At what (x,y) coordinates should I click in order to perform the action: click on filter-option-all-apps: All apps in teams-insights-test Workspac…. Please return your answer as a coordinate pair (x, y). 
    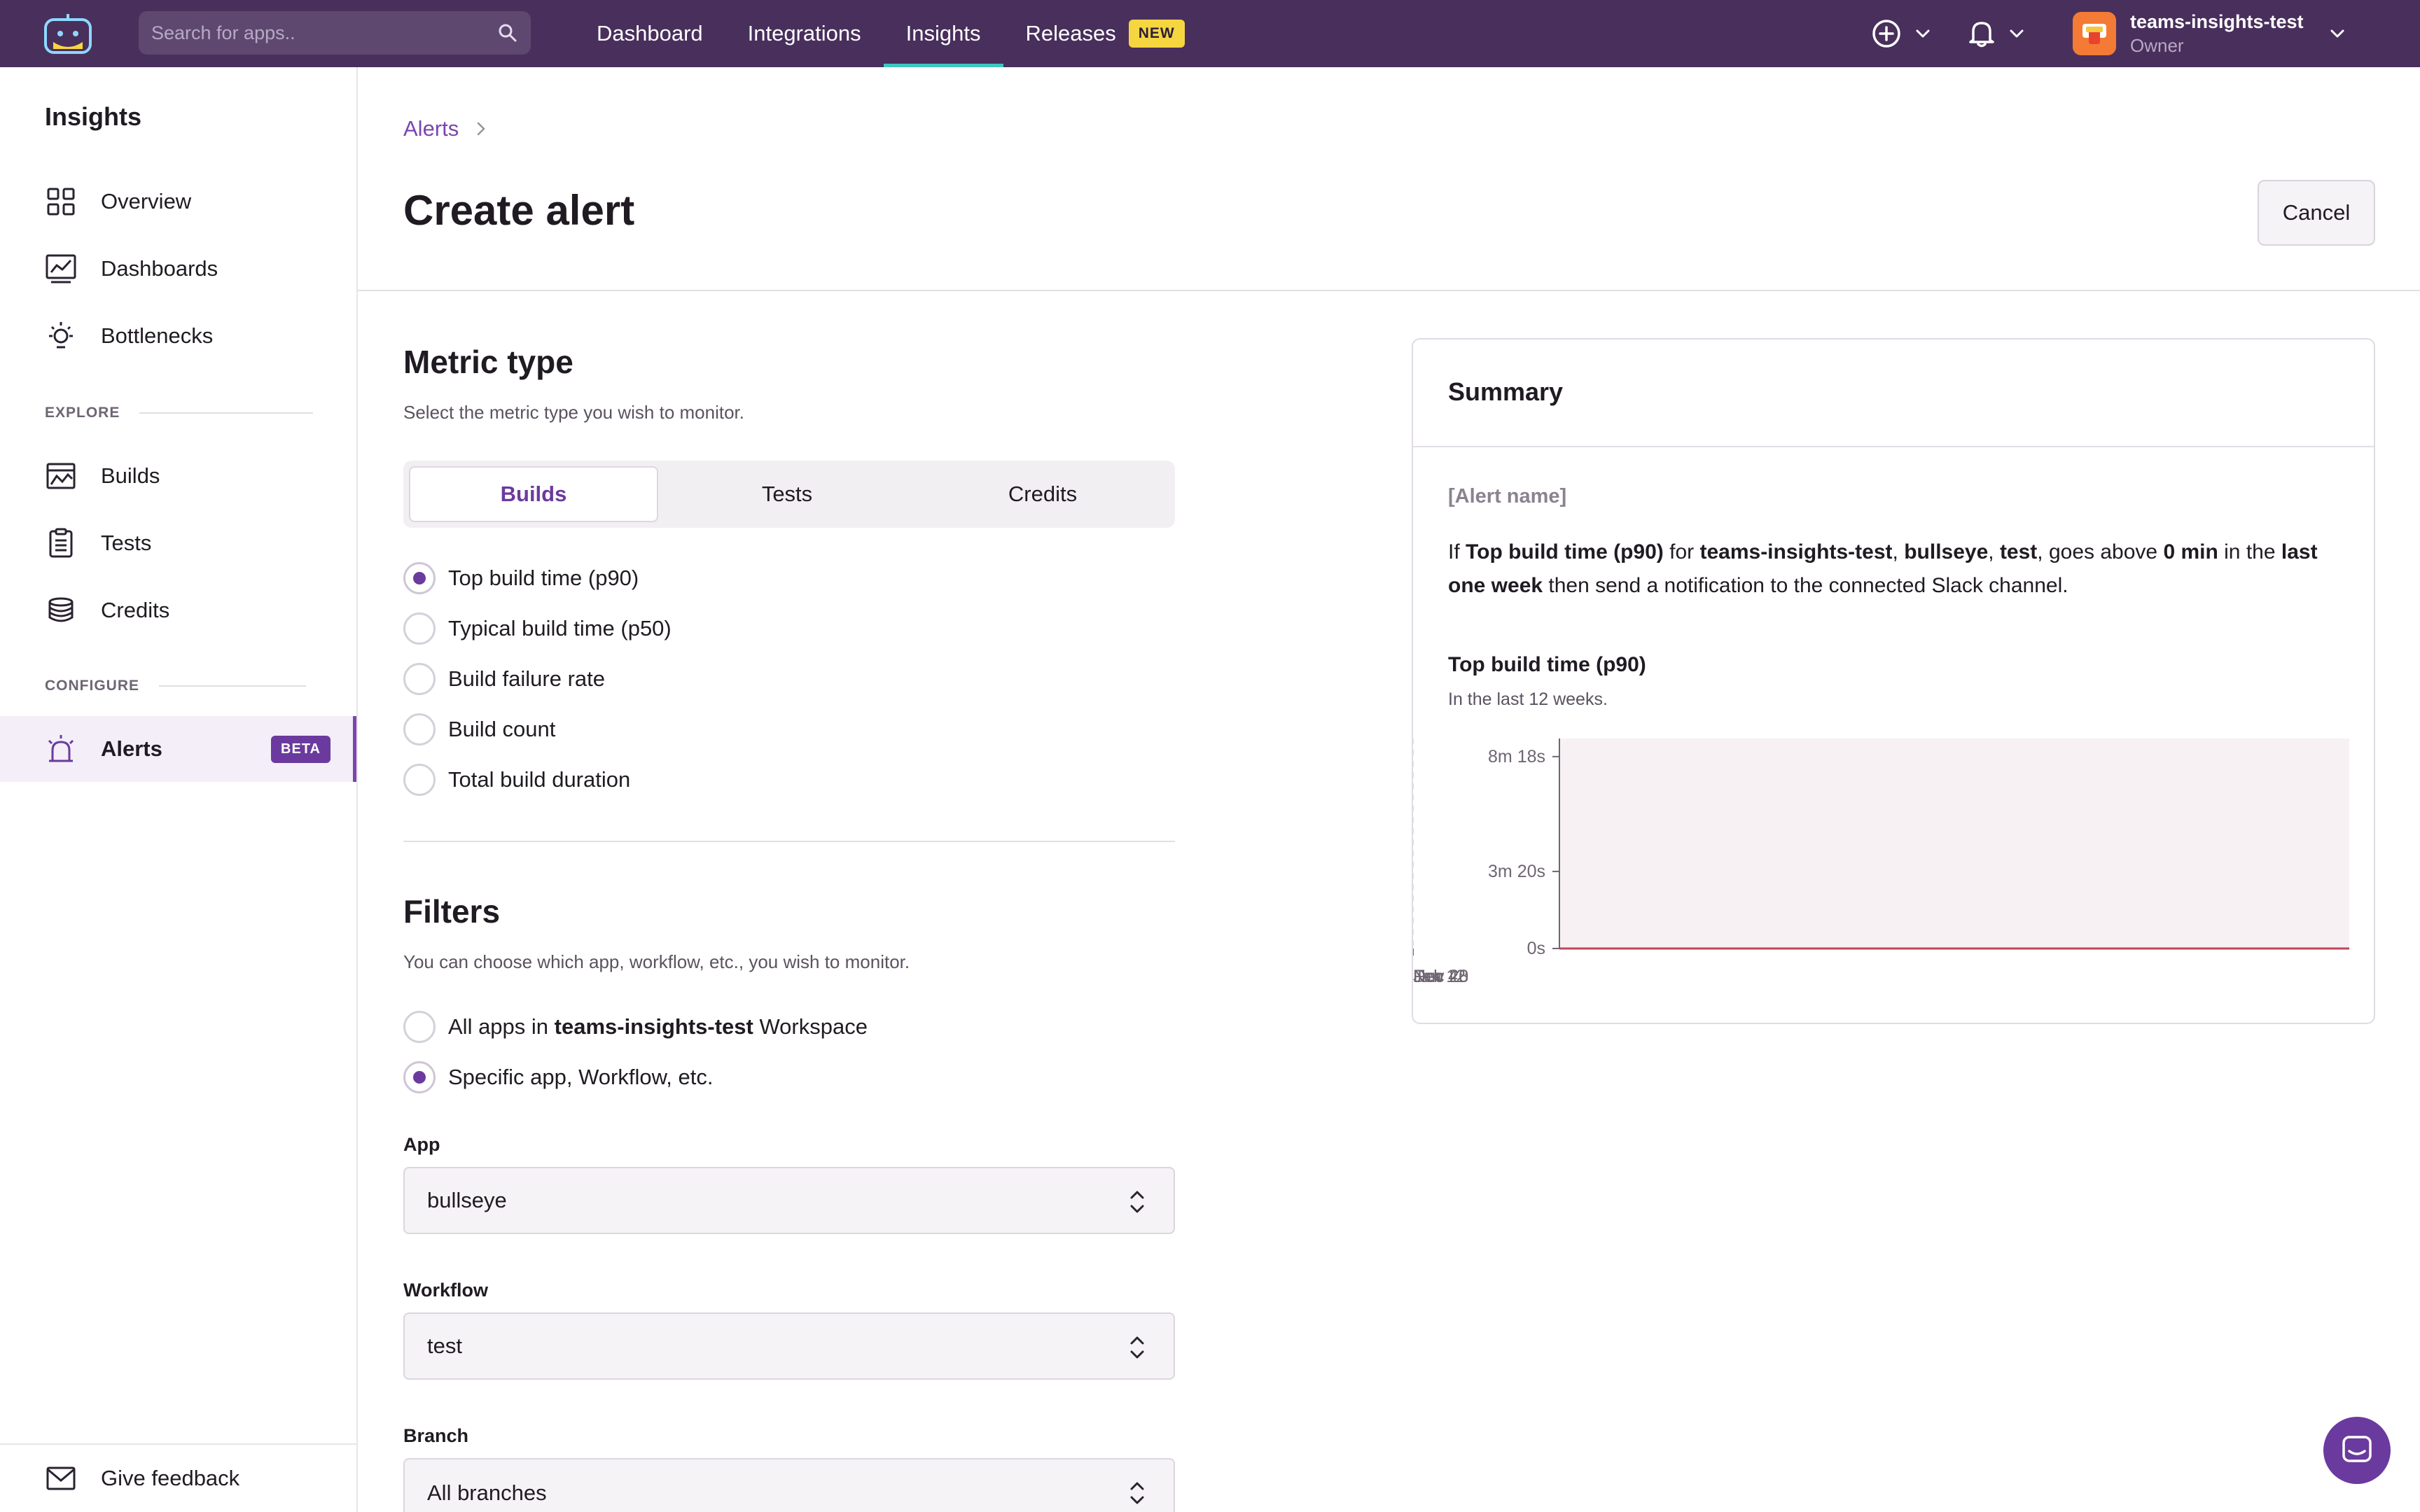
    Looking at the image, I should click on (635, 1027).